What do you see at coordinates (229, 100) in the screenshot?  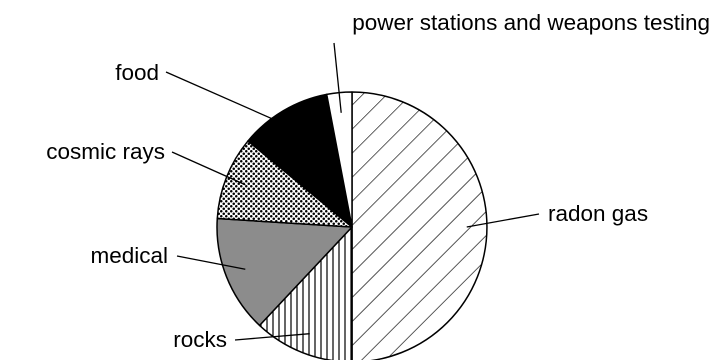 I see `leader-line-food` at bounding box center [229, 100].